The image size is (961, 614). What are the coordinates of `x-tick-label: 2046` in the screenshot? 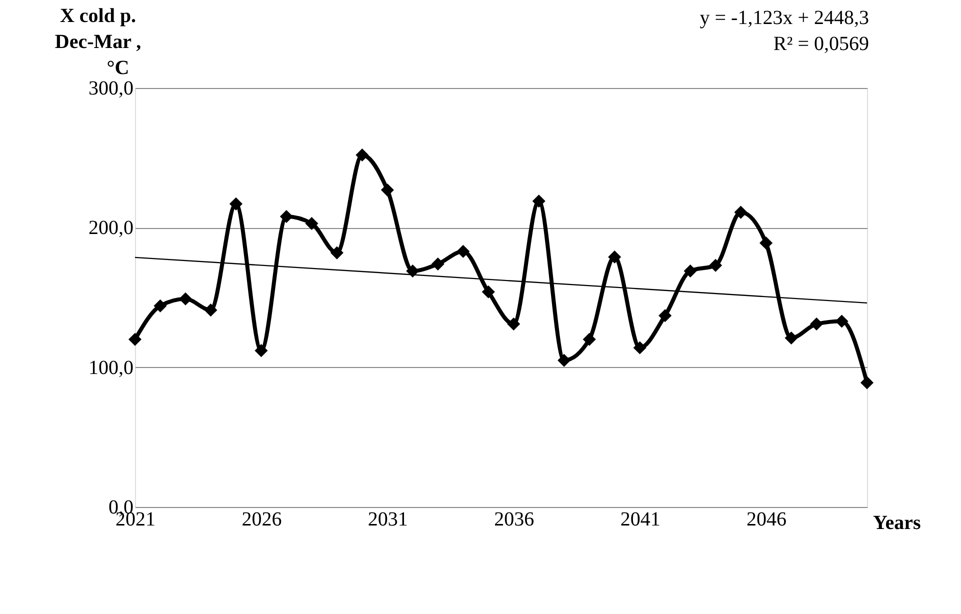 It's located at (766, 519).